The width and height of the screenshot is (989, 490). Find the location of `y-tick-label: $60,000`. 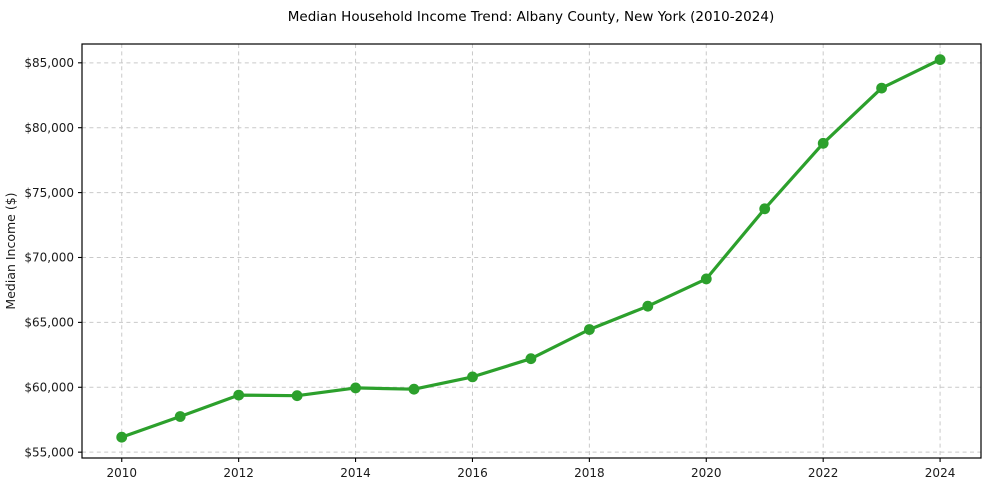

y-tick-label: $60,000 is located at coordinates (49, 387).